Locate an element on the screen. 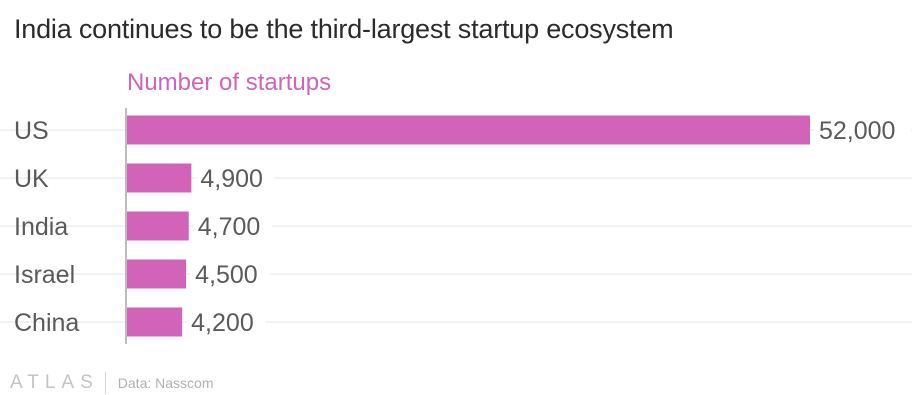  footer: ATLAS Data: Nasscom is located at coordinates (111, 382).